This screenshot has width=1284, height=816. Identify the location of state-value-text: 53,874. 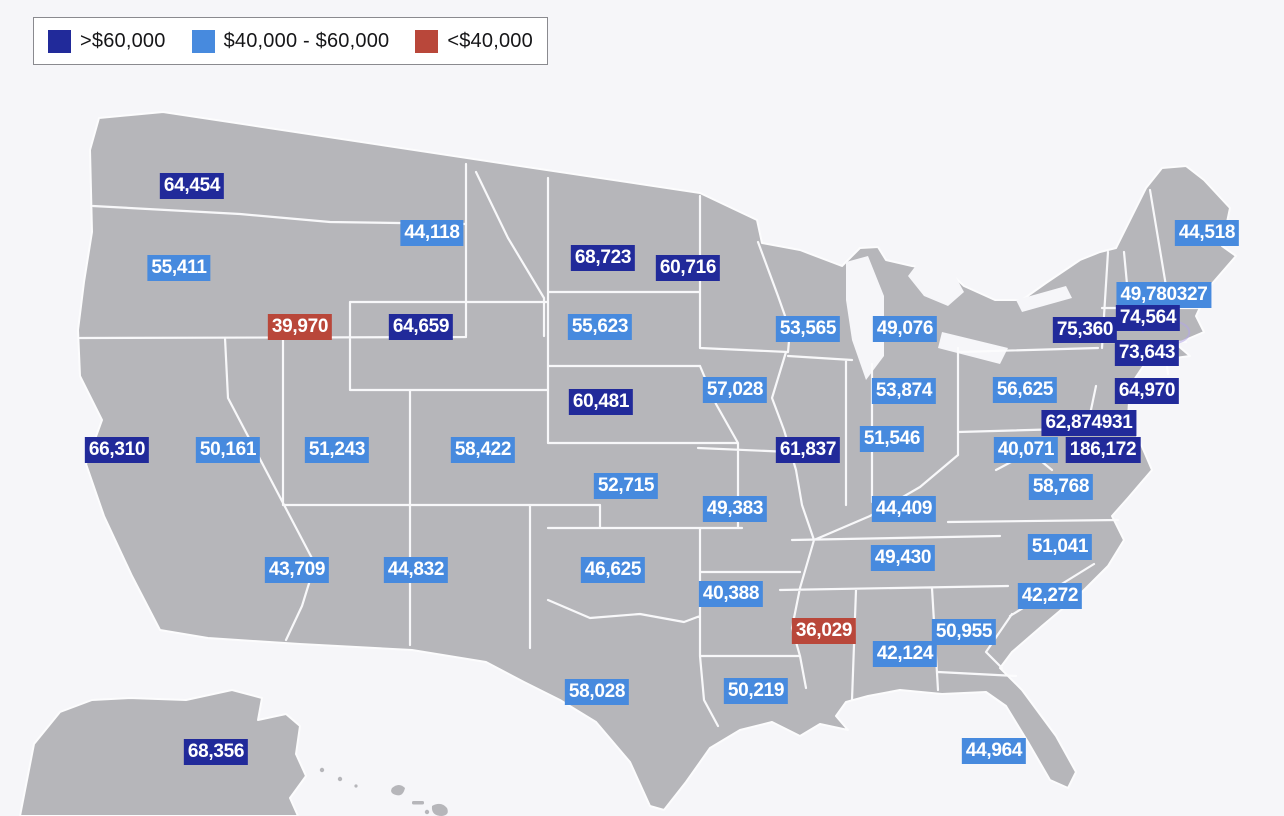
(904, 390).